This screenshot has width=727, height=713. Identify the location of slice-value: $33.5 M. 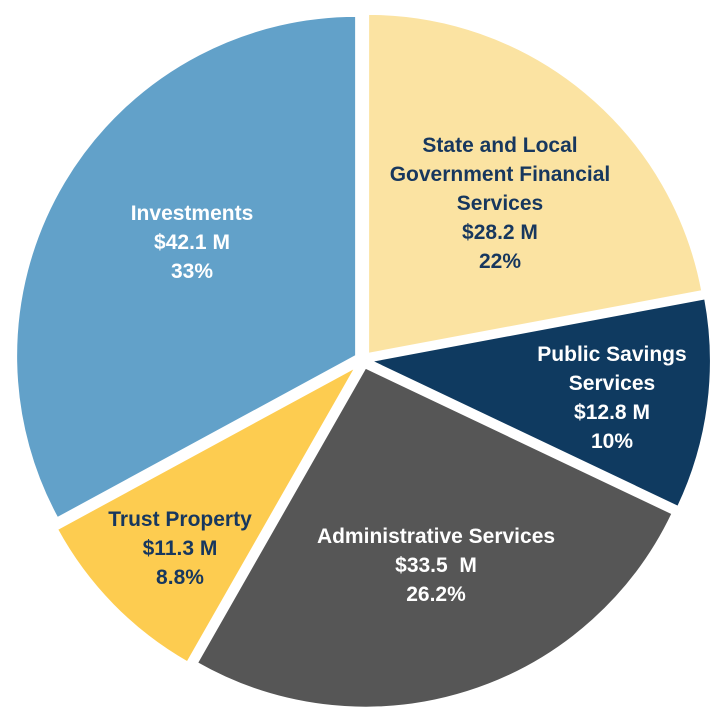
(436, 565).